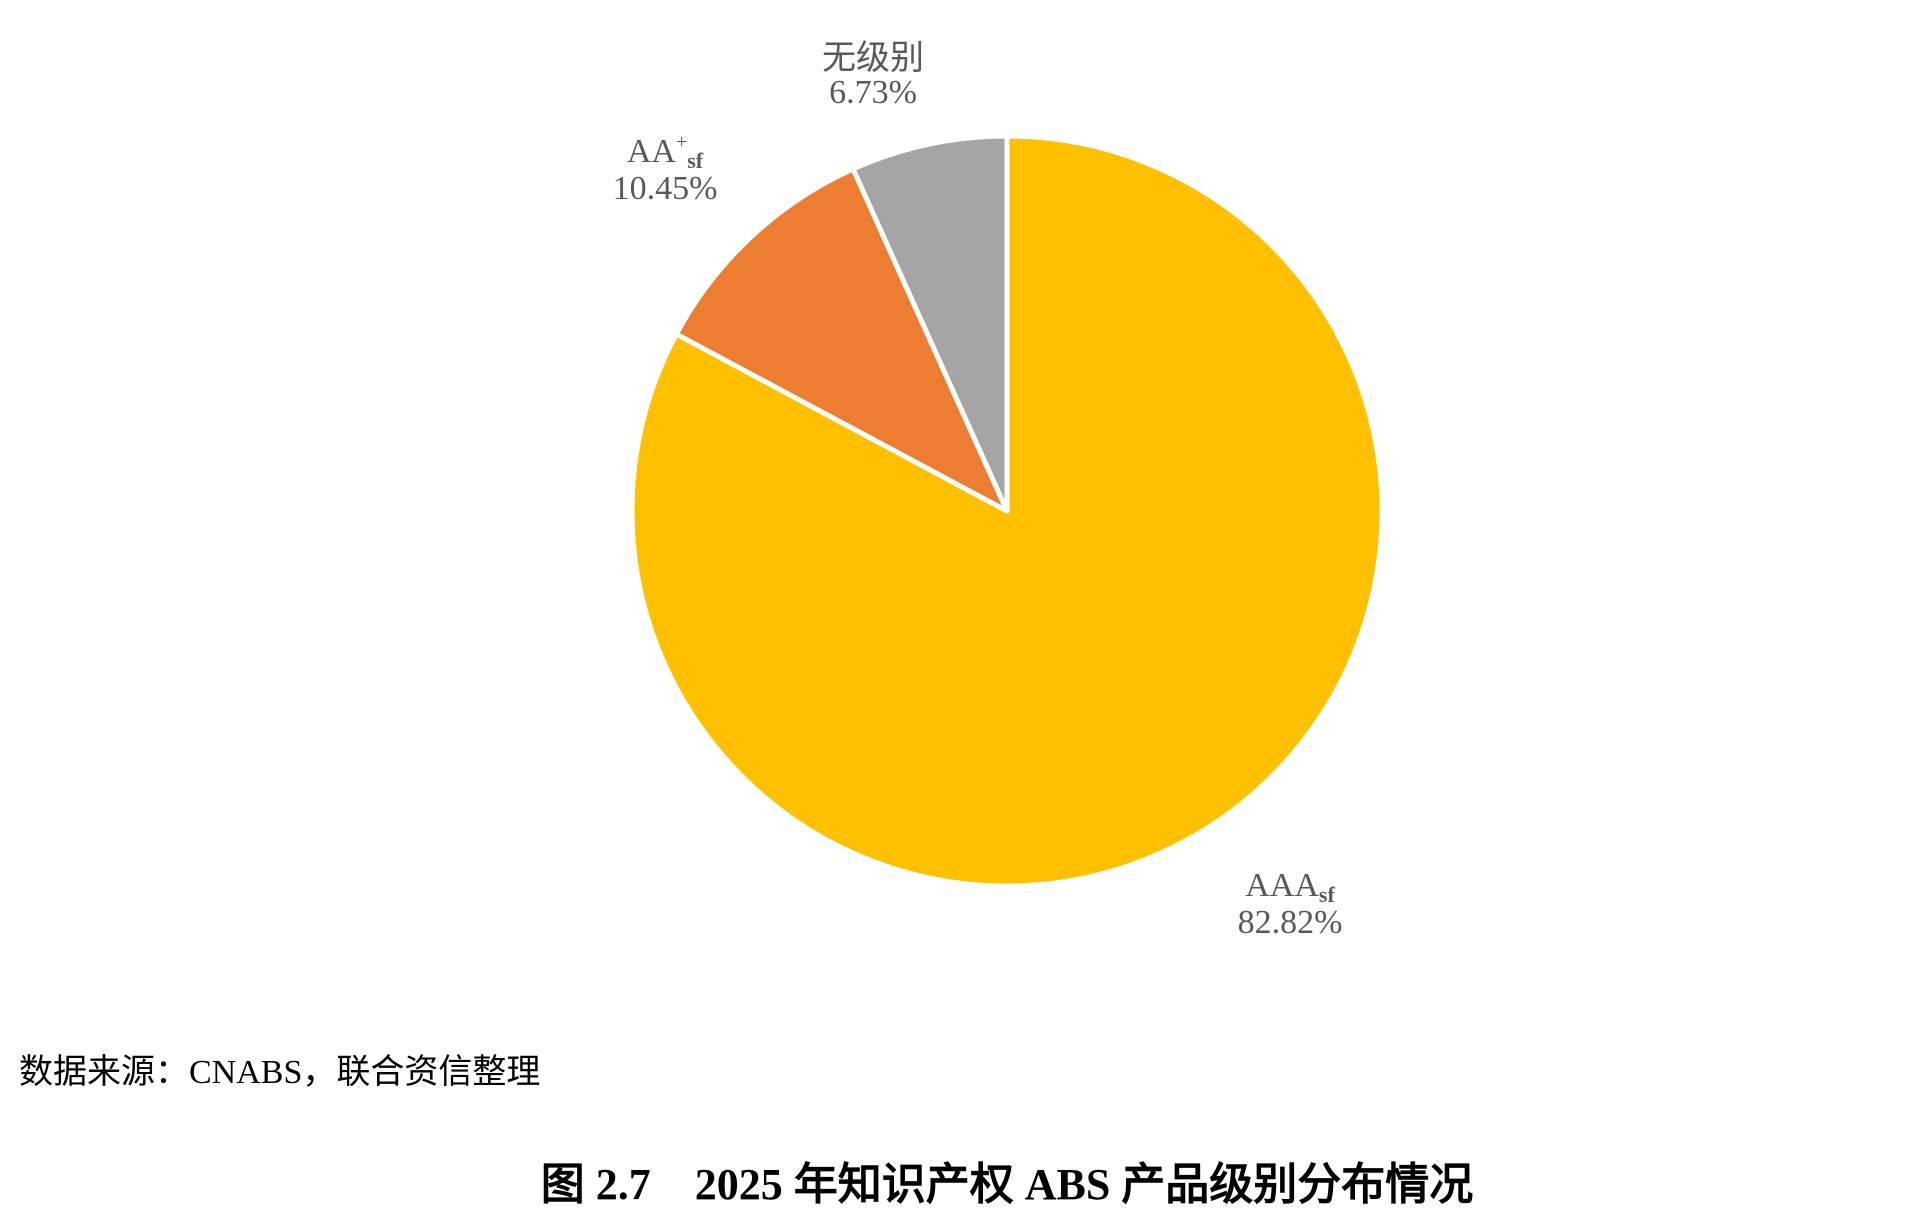 The image size is (1928, 1212). I want to click on slice-name: AAA, so click(1282, 885).